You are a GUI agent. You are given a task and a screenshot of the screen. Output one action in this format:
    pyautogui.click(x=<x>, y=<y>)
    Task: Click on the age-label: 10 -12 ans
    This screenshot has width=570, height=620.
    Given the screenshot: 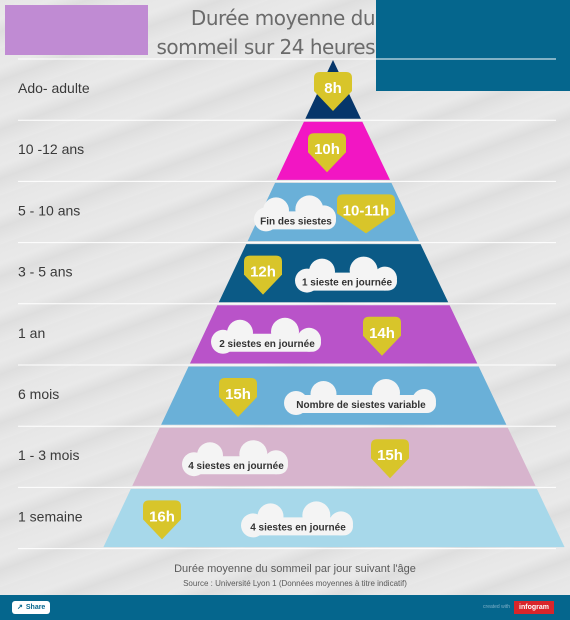 What is the action you would take?
    pyautogui.click(x=51, y=149)
    